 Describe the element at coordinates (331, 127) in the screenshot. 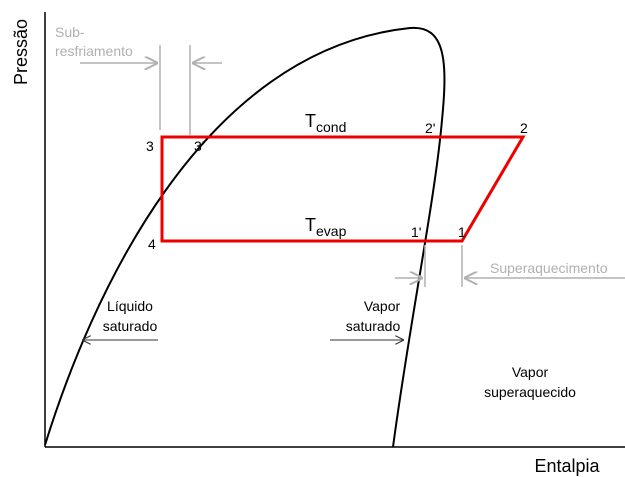

I see `subscript: cond` at that location.